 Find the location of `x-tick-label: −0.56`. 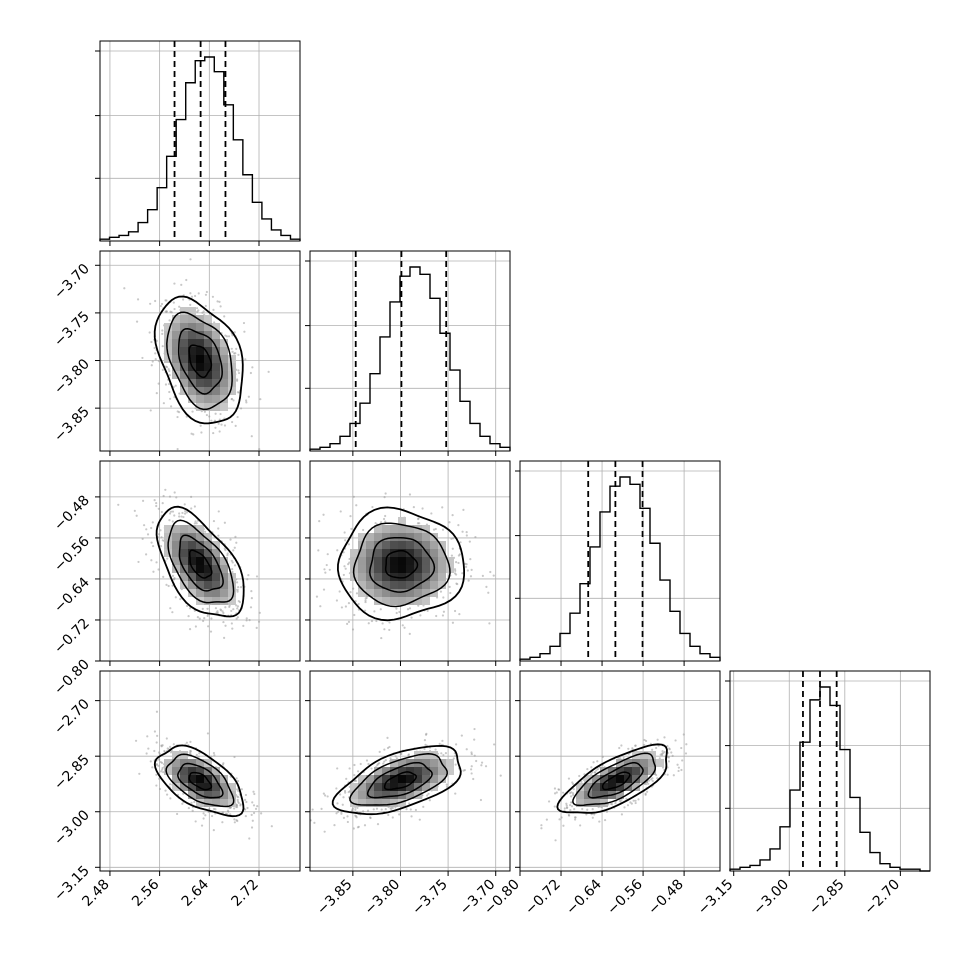

x-tick-label: −0.56 is located at coordinates (625, 897).